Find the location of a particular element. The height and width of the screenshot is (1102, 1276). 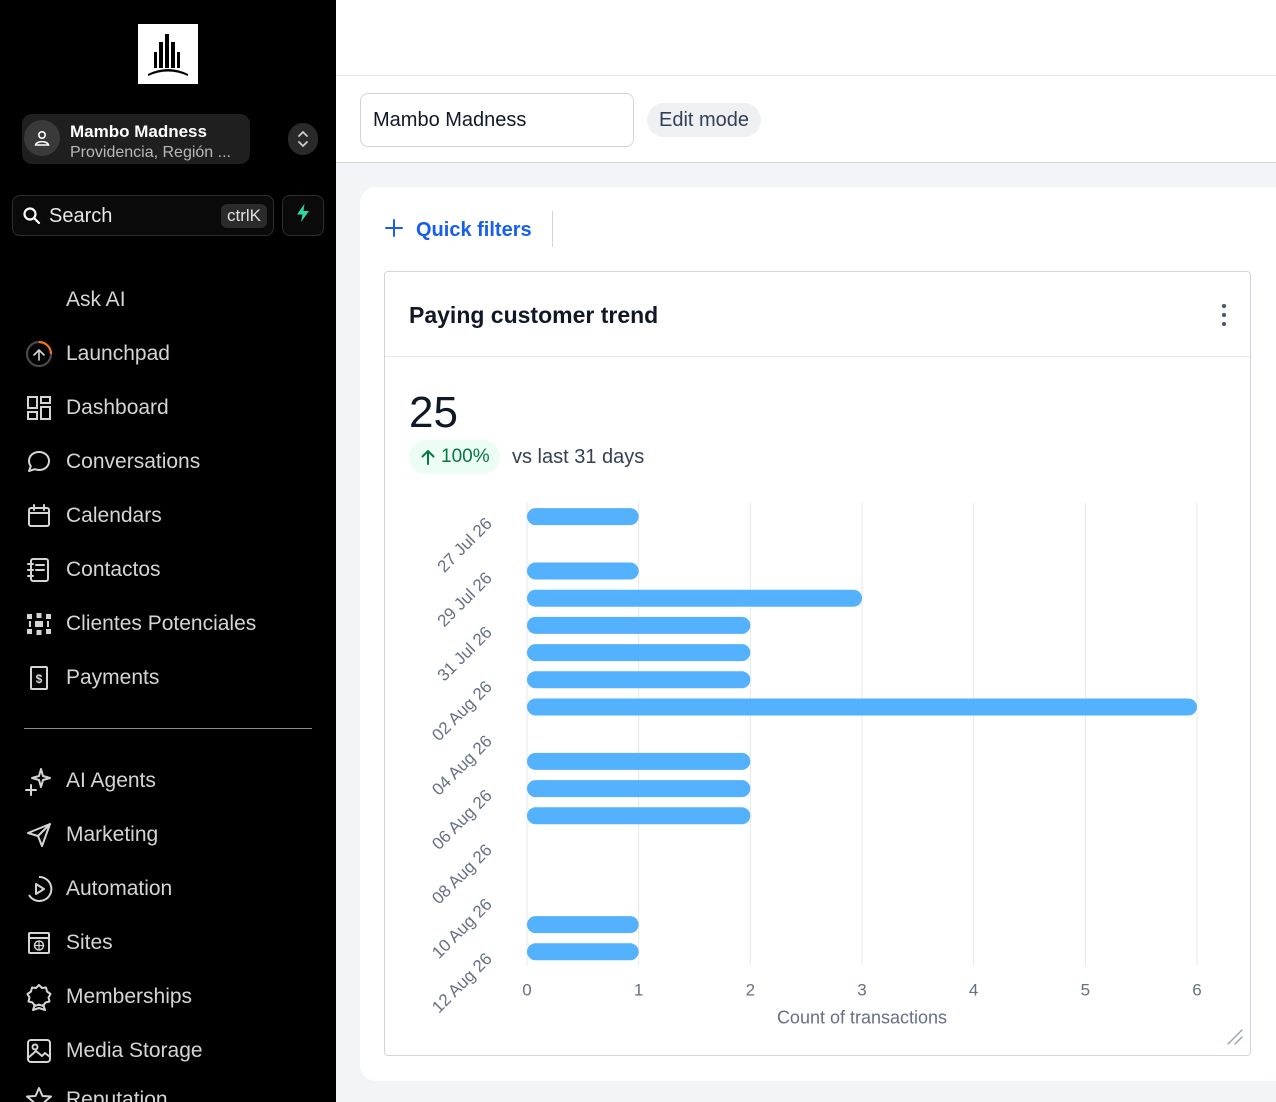

globe-browser-icon is located at coordinates (39, 943).